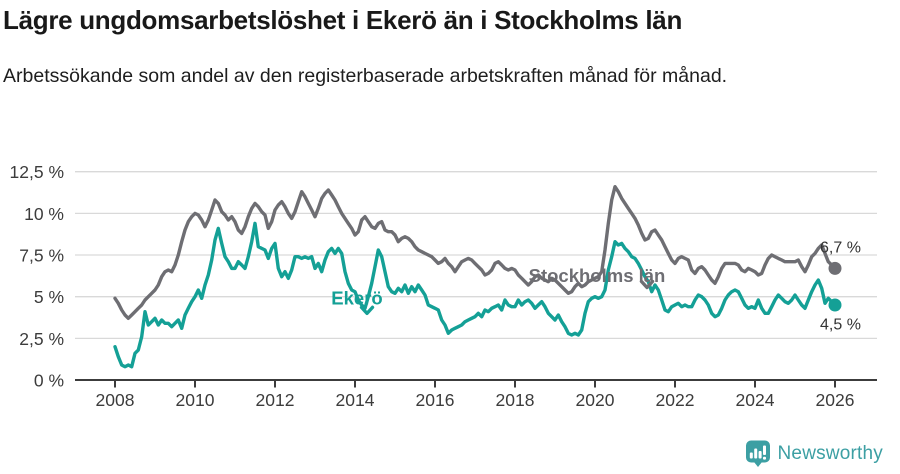 The image size is (900, 474). What do you see at coordinates (840, 325) in the screenshot?
I see `series-end-value-label: 4,5 %` at bounding box center [840, 325].